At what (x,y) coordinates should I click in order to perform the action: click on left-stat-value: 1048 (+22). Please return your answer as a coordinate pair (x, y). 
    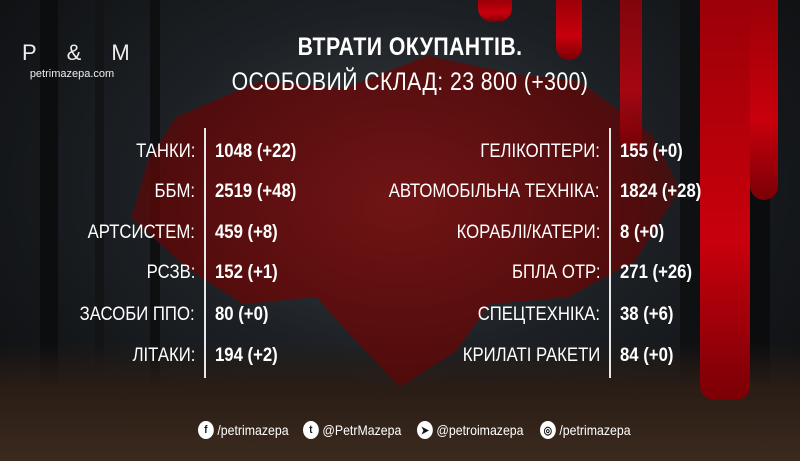
    Looking at the image, I should click on (256, 151).